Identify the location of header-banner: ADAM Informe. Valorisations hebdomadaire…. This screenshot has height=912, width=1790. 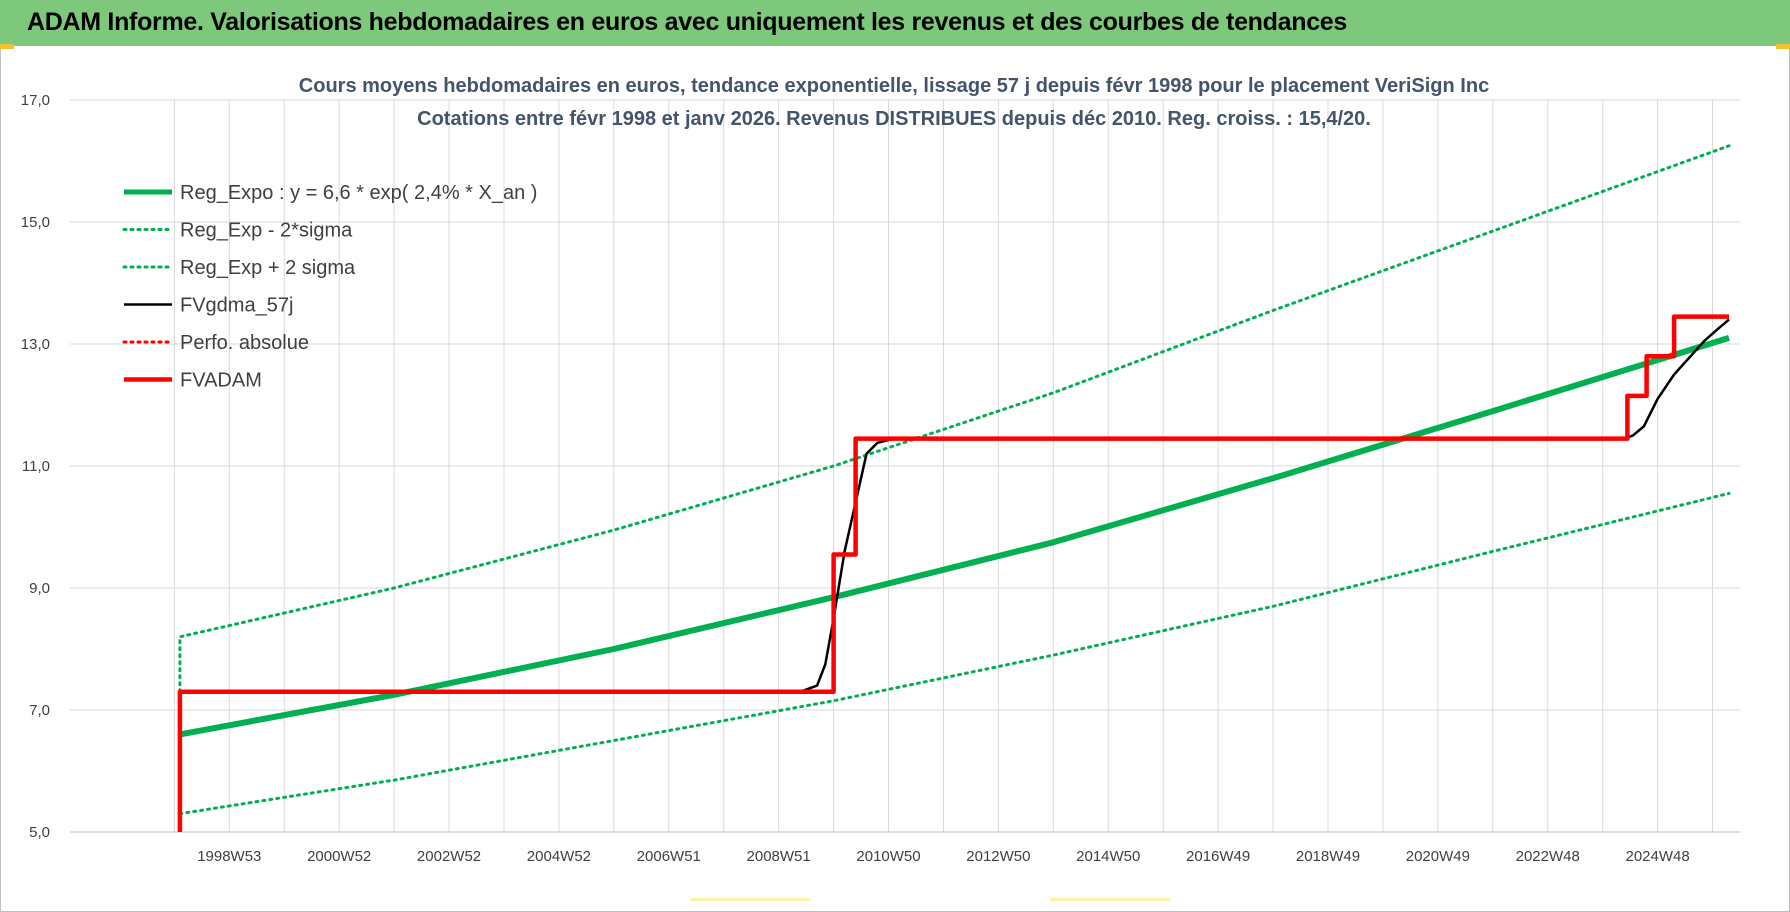
(895, 23).